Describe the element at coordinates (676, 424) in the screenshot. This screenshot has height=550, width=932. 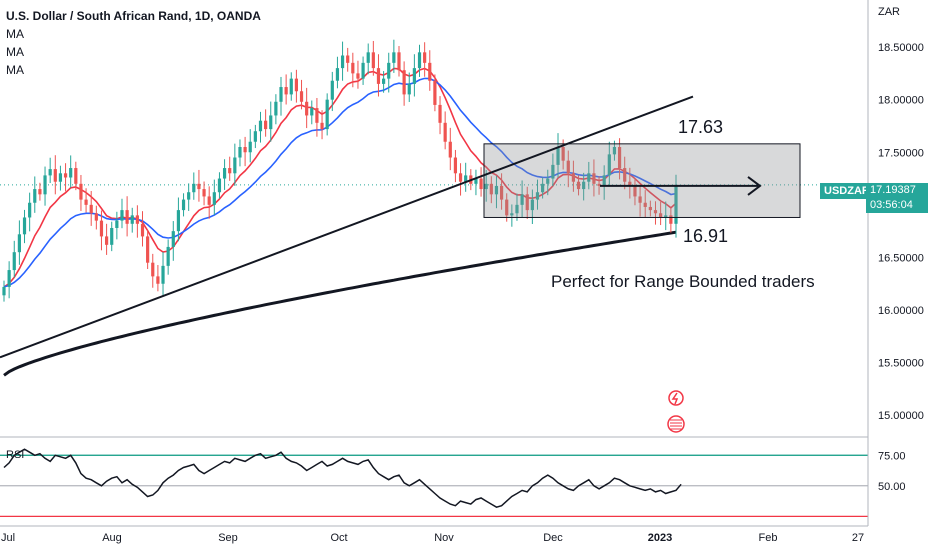
I see `flag-event-icon` at that location.